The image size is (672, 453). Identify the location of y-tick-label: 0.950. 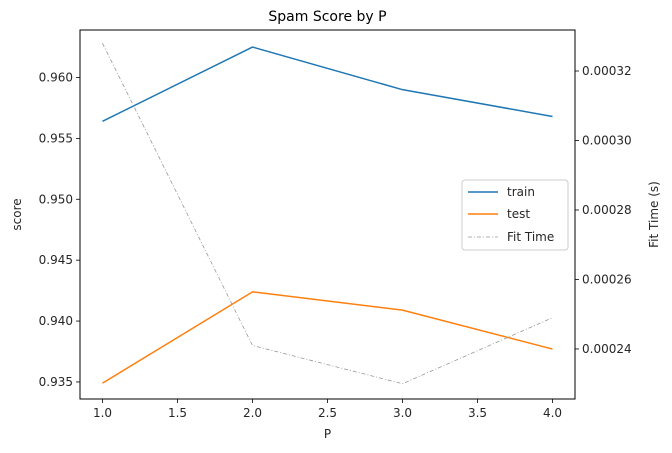
(56, 199).